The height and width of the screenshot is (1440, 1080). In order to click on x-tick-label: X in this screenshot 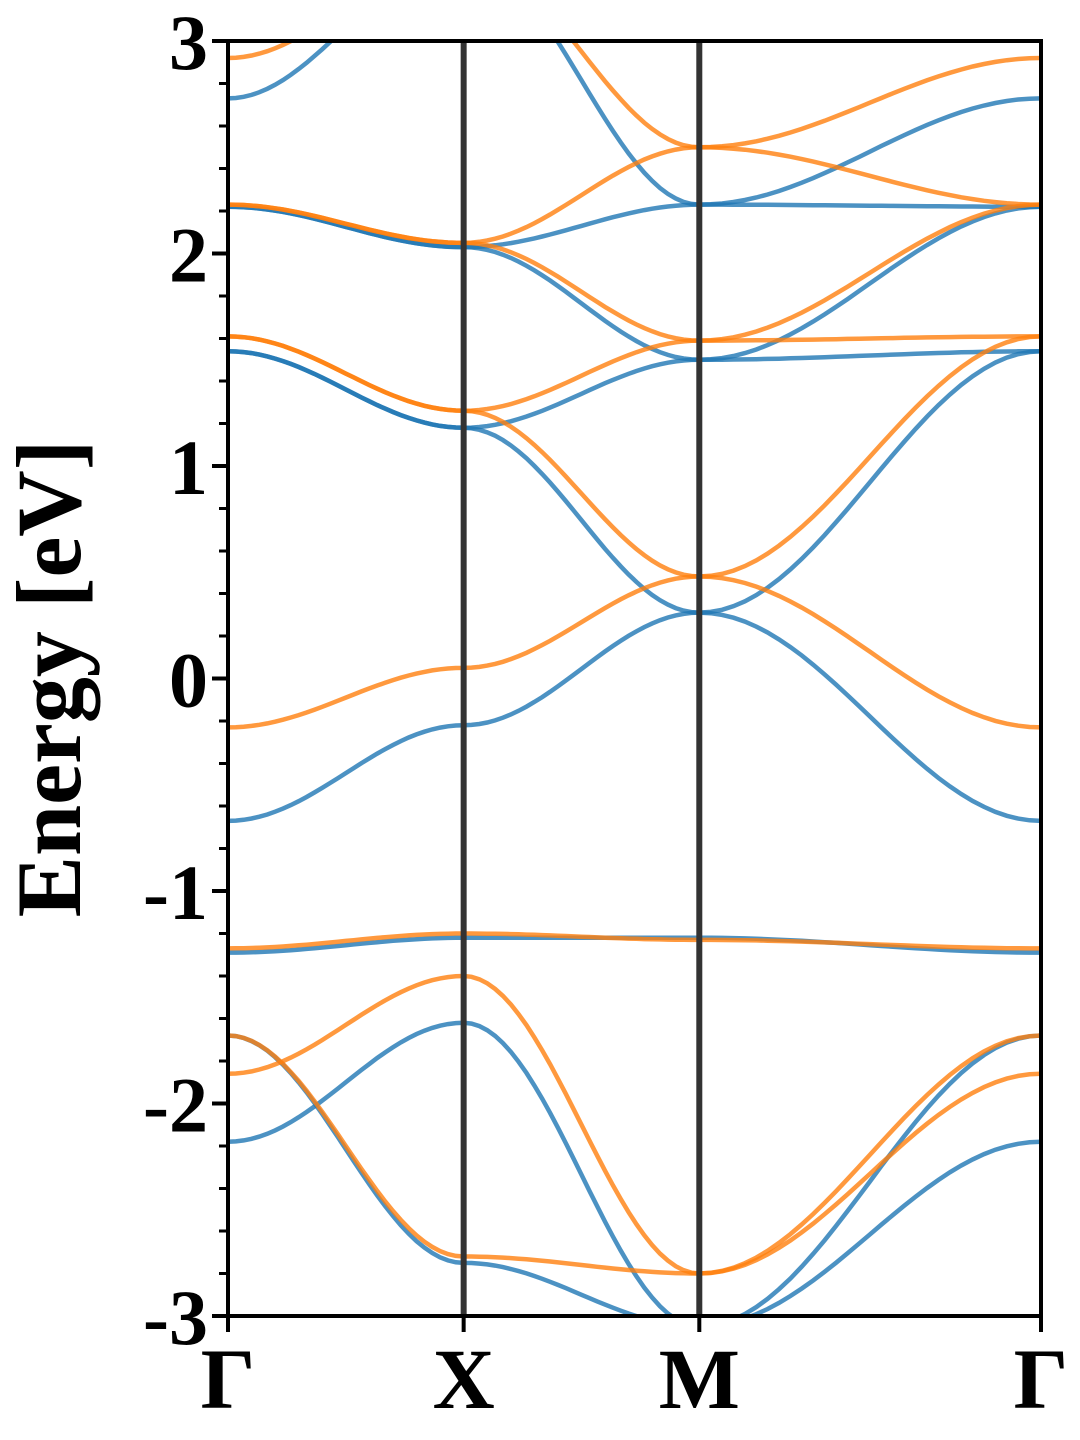, I will do `click(464, 1379)`.